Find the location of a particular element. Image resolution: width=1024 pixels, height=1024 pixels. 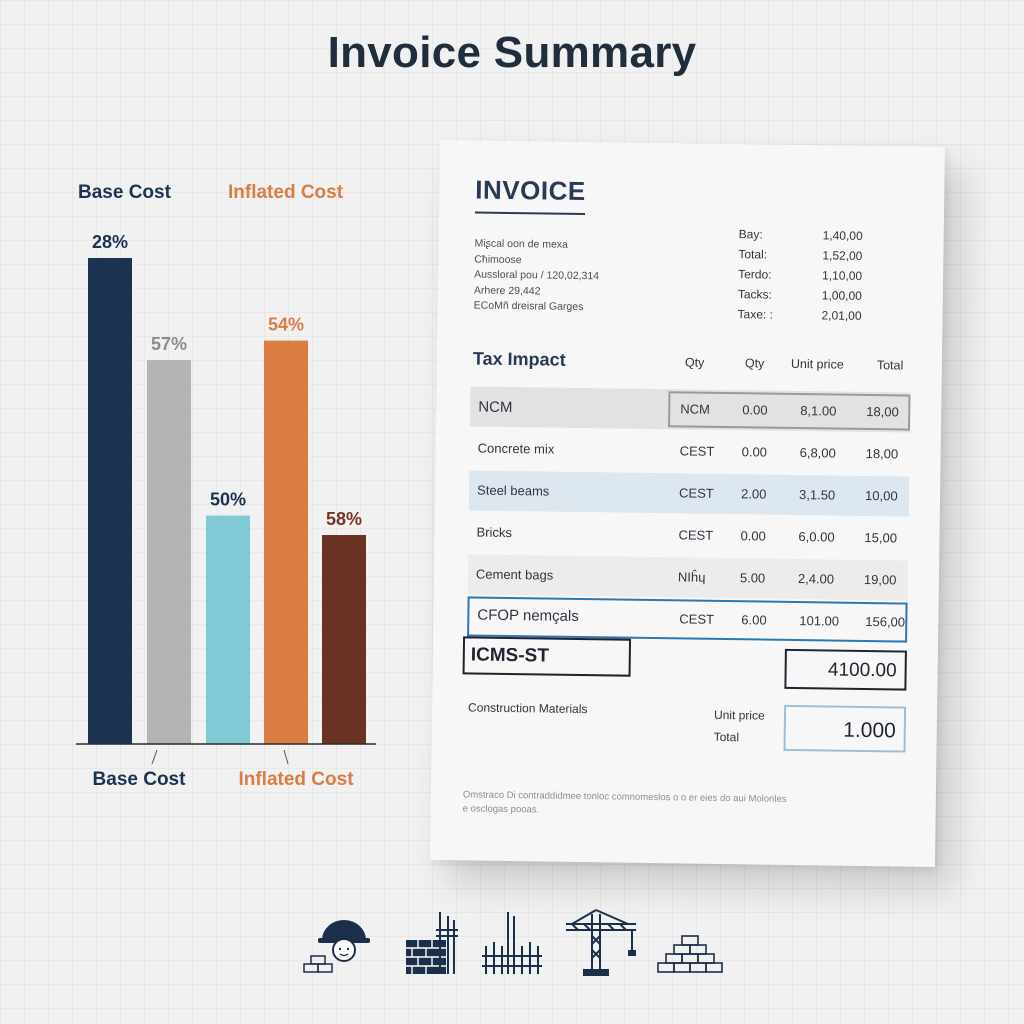

unit-price-label: Unit price is located at coordinates (739, 715).